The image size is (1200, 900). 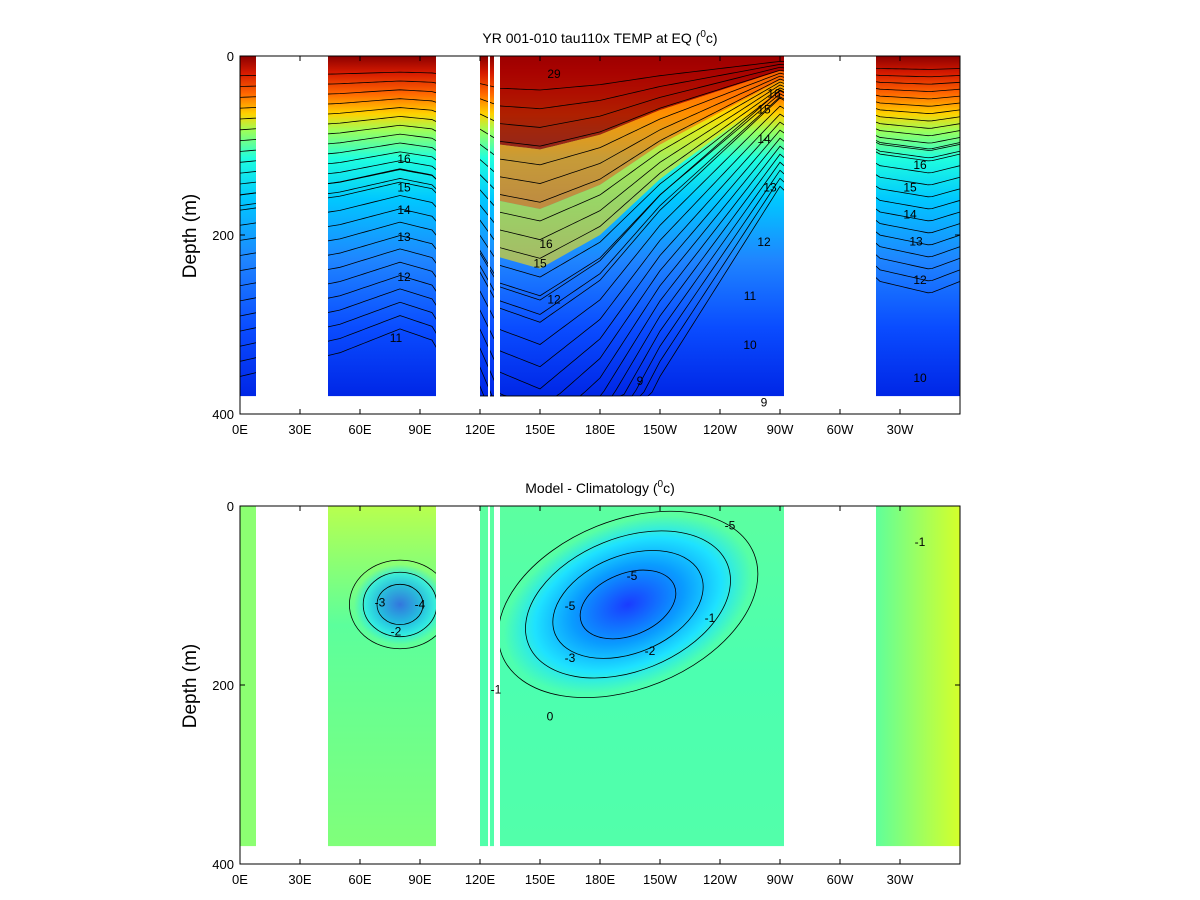 What do you see at coordinates (600, 487) in the screenshot?
I see `chart-title-anomaly: Model - Climatology (0c)` at bounding box center [600, 487].